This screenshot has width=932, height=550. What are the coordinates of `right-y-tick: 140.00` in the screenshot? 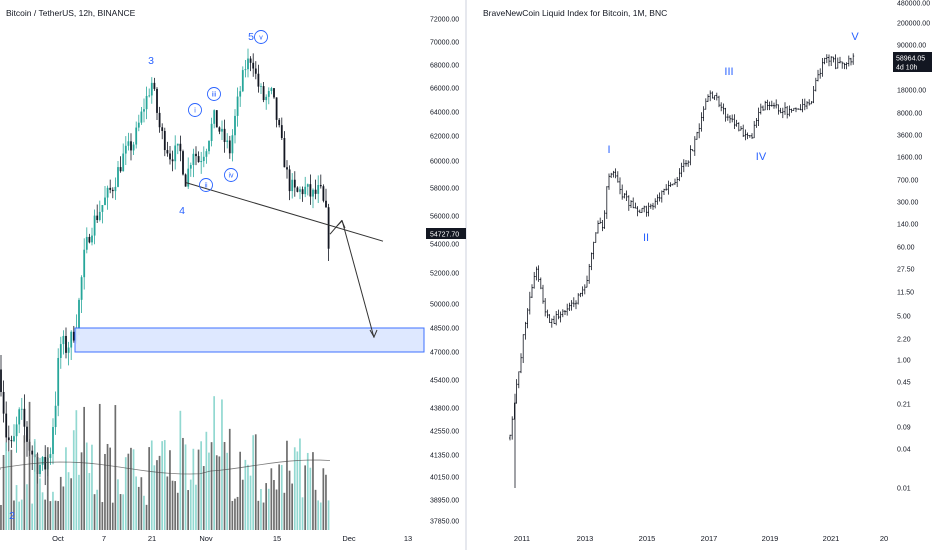 It's located at (908, 225).